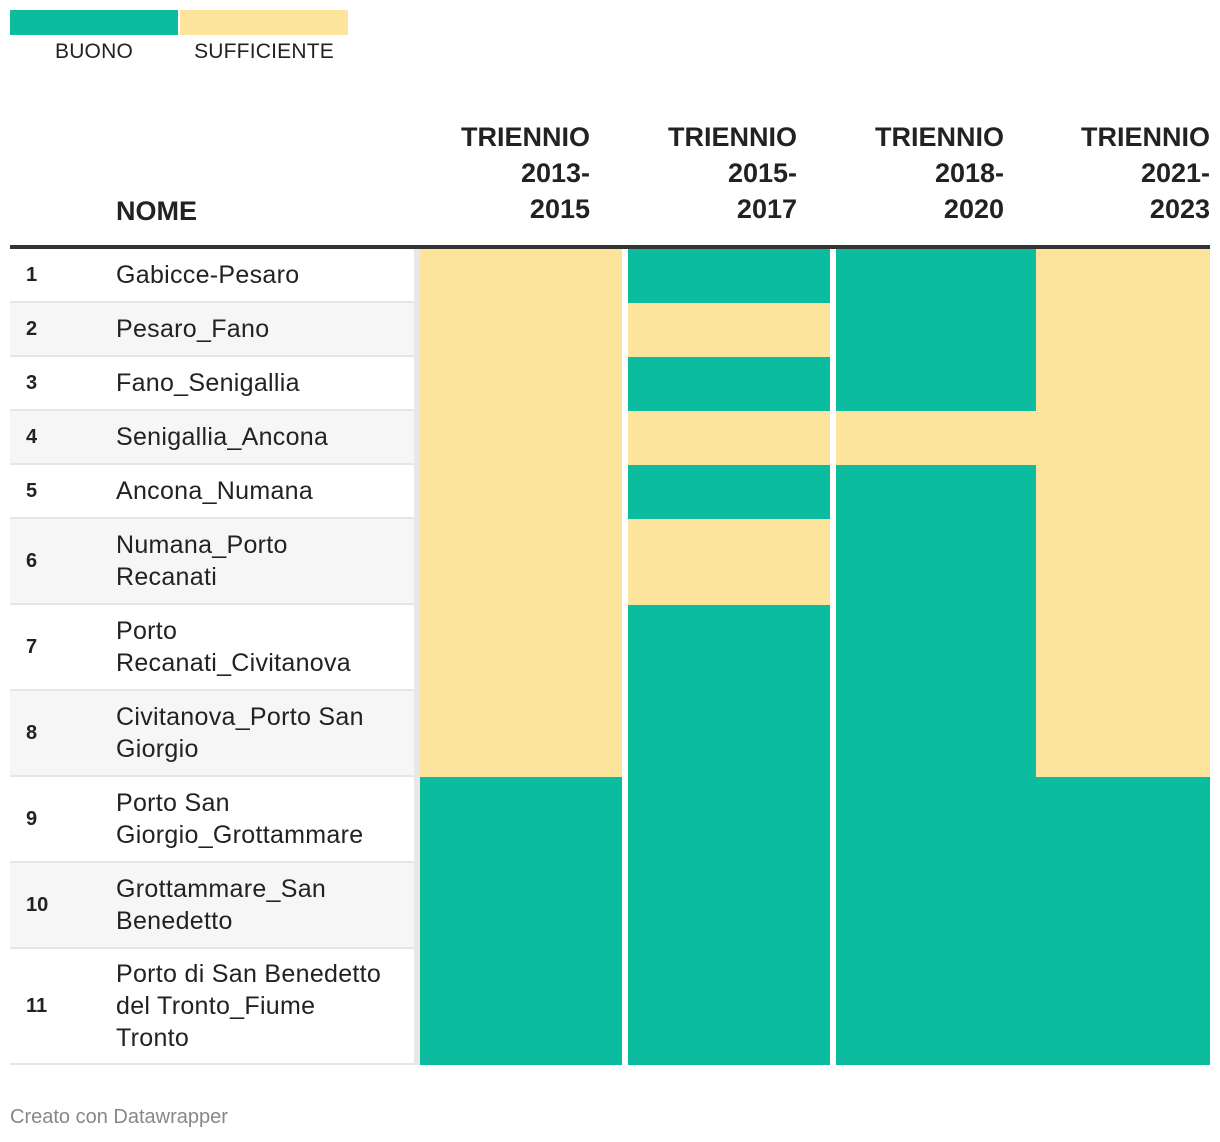 The height and width of the screenshot is (1142, 1220). What do you see at coordinates (32, 818) in the screenshot?
I see `row-rank: 9` at bounding box center [32, 818].